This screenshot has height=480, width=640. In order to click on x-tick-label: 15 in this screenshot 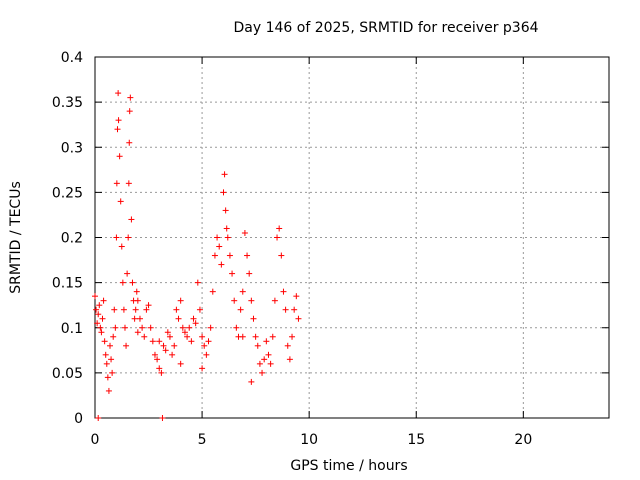, I will do `click(416, 440)`.